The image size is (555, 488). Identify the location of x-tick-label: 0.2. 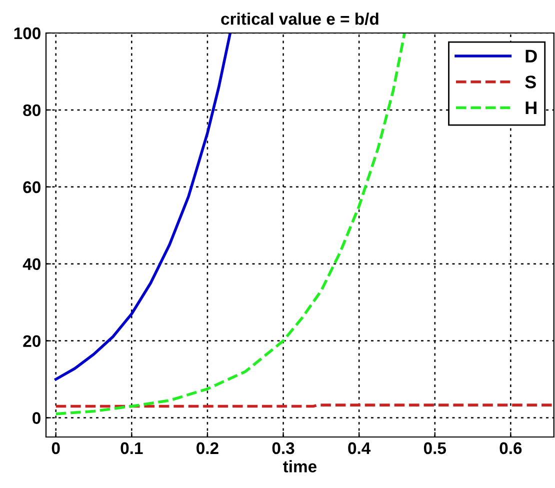
(207, 448).